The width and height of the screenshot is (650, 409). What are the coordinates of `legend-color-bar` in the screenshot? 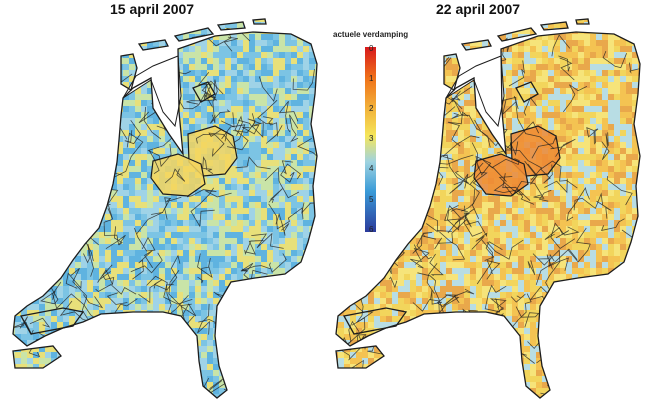 It's located at (370, 139).